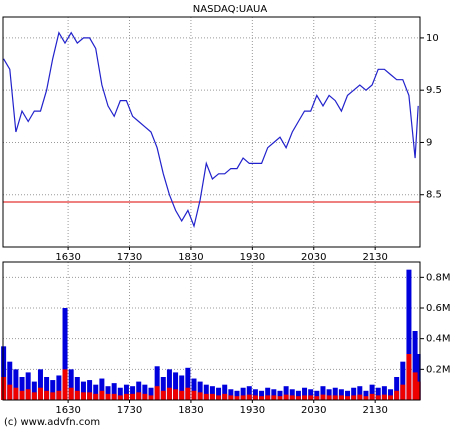  Describe the element at coordinates (313, 410) in the screenshot. I see `x-tick-label: 2030` at that location.